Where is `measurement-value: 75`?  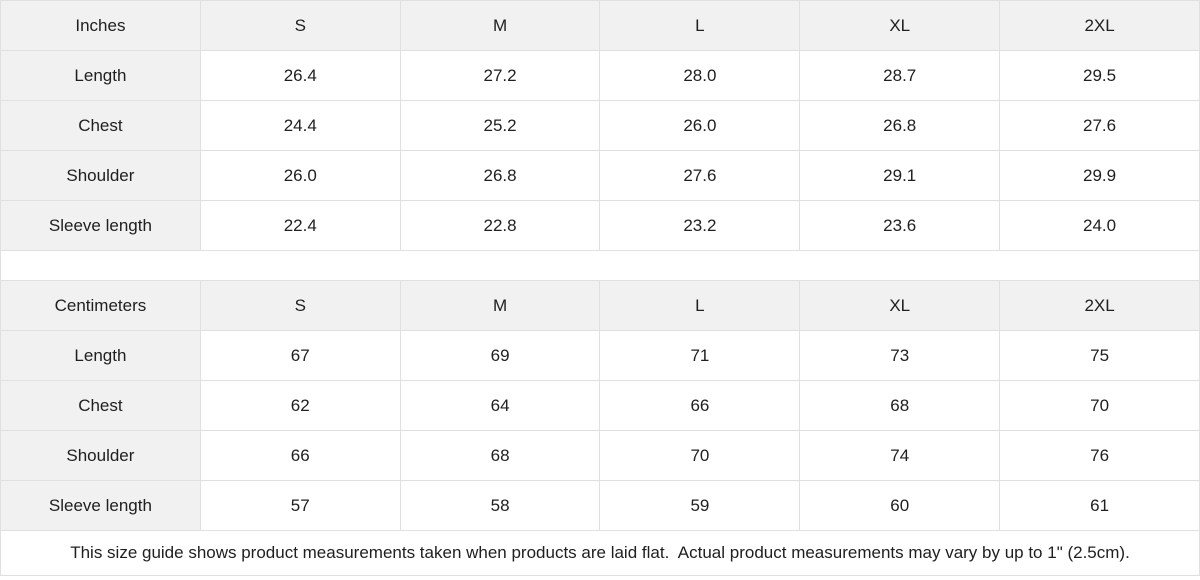
measurement-value: 75 is located at coordinates (1099, 355).